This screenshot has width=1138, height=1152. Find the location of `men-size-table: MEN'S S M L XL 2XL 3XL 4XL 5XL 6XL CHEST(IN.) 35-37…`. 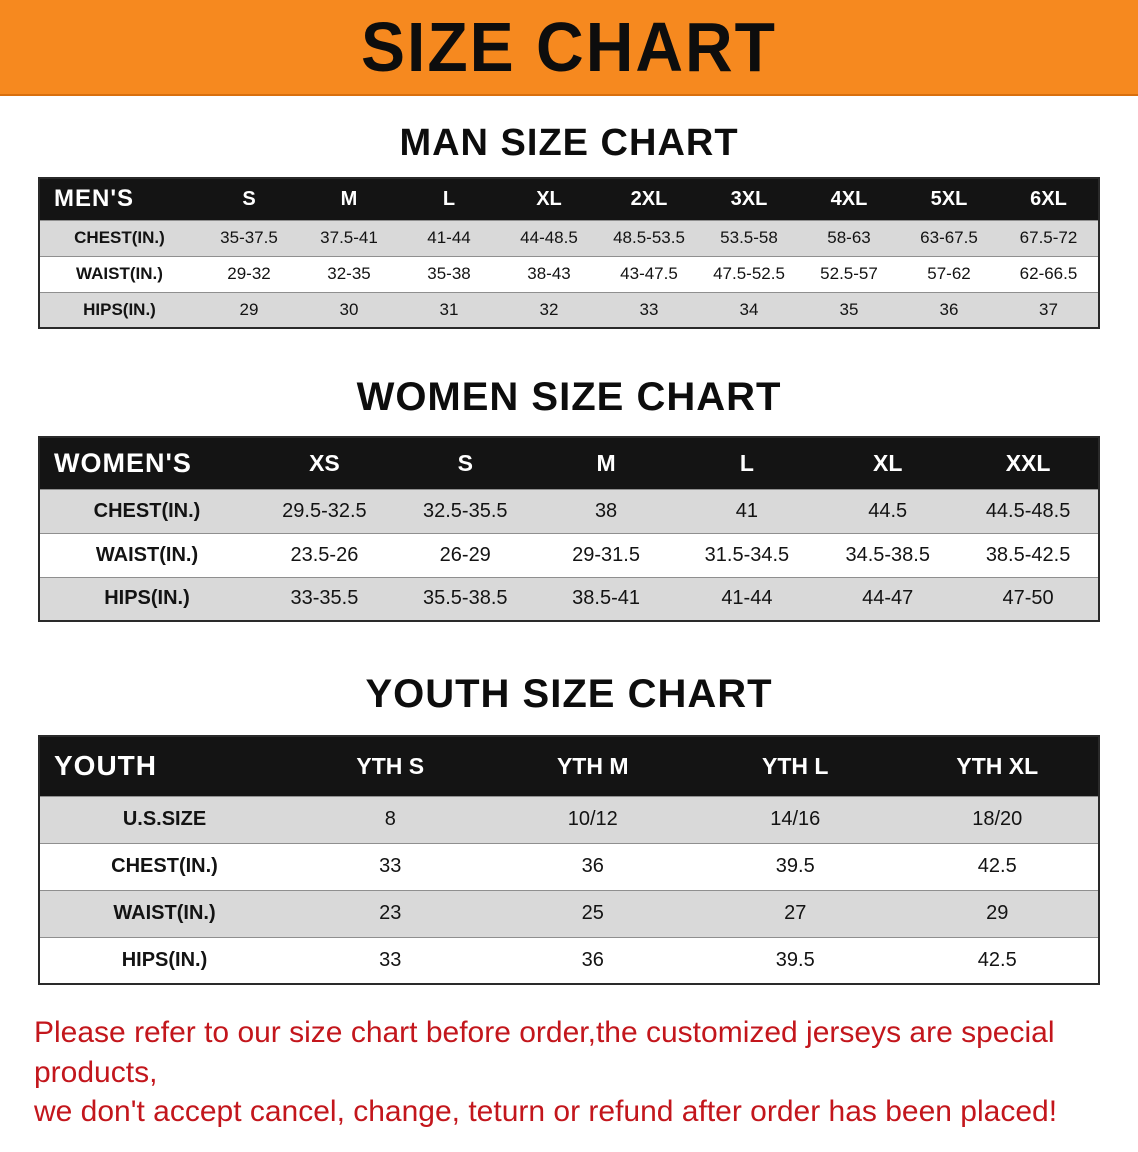

men-size-table: MEN'S S M L XL 2XL 3XL 4XL 5XL 6XL CHEST(IN.) 35-37… is located at coordinates (569, 253).